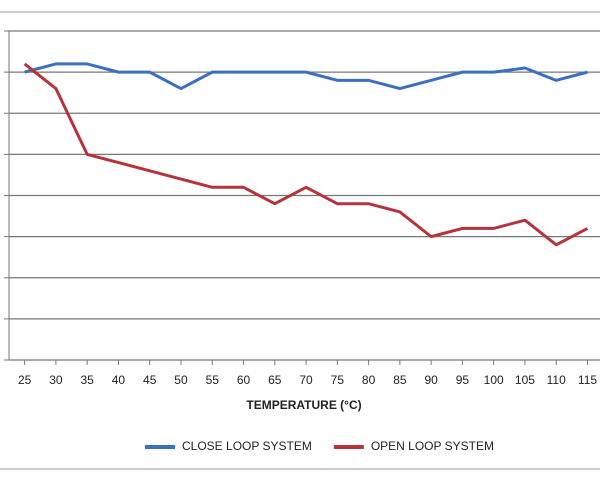 The width and height of the screenshot is (600, 487). What do you see at coordinates (463, 380) in the screenshot?
I see `x-tick-label: 95` at bounding box center [463, 380].